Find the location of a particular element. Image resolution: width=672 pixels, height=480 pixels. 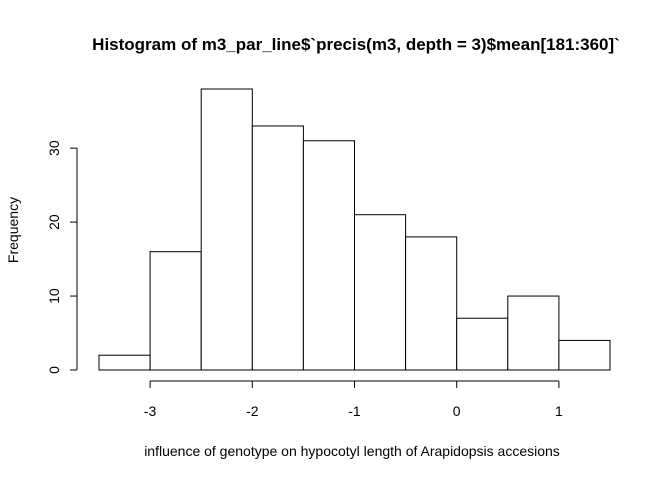

y-tick-label: 0 is located at coordinates (54, 370).